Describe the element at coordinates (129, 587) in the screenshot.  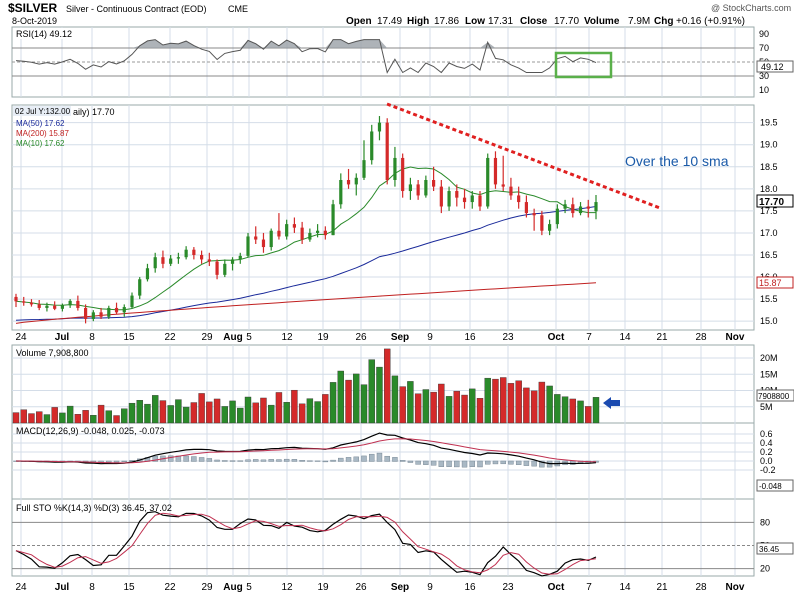
I see `x-tick-bottom: 15` at that location.